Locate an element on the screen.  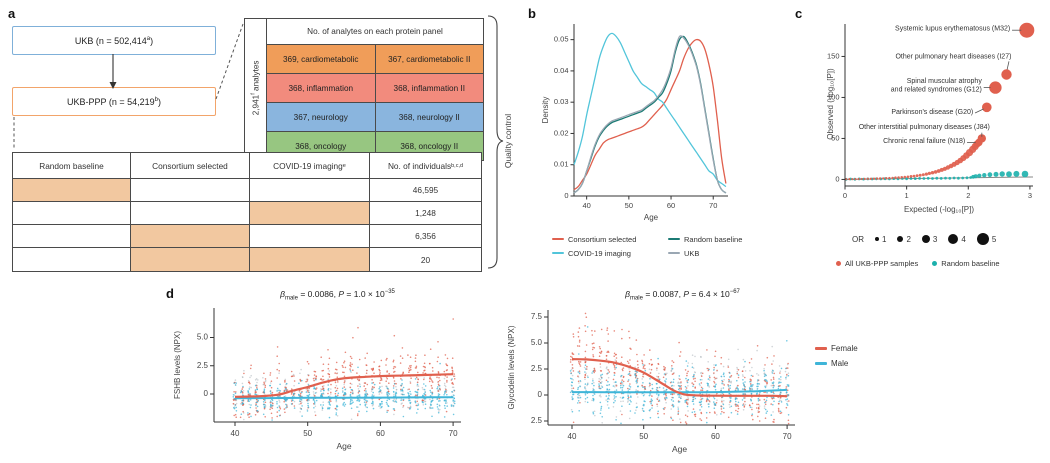
svg-text: 5.0 is located at coordinates (537, 342).